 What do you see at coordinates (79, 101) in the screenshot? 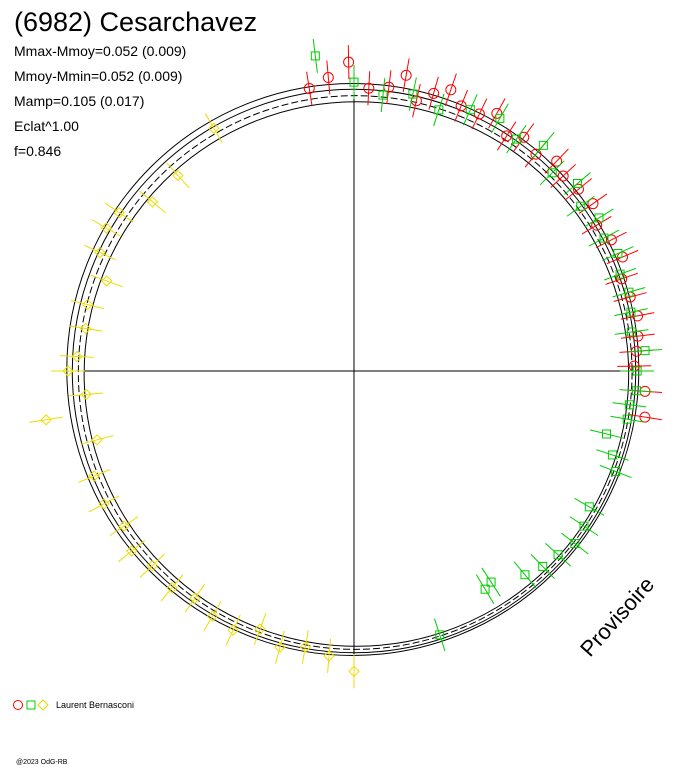
I see `stat-line-2: Mamp=0.105 (0.017)` at bounding box center [79, 101].